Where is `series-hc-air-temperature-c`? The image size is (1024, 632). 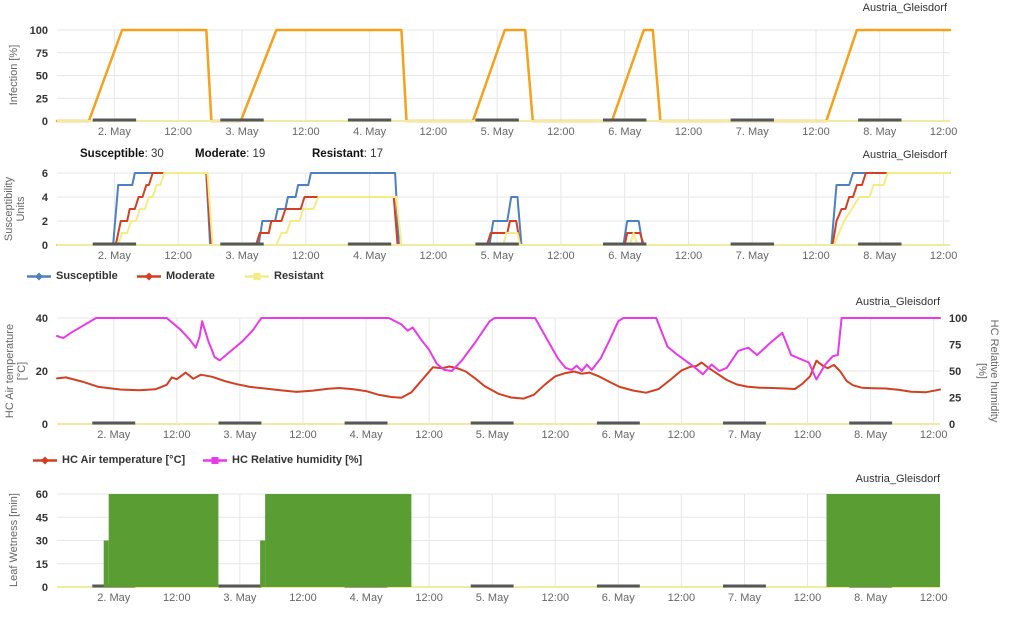 series-hc-air-temperature-c is located at coordinates (498, 379).